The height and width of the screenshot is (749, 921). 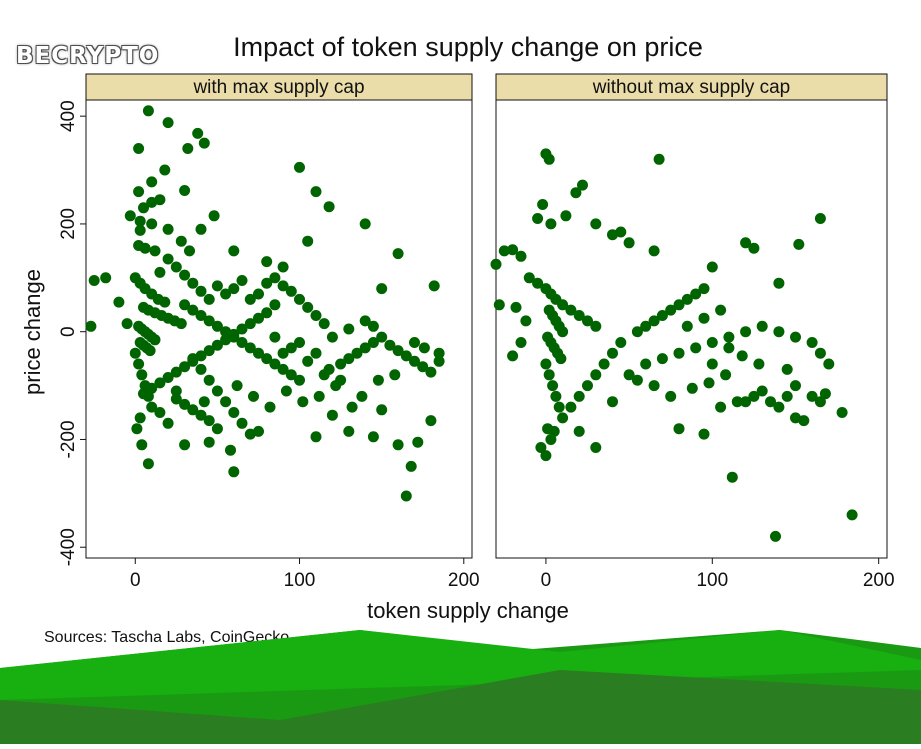 What do you see at coordinates (32, 332) in the screenshot?
I see `y-axis-label: price change` at bounding box center [32, 332].